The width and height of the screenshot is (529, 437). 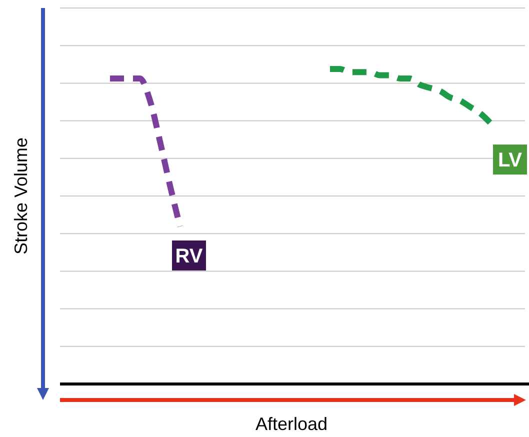 I want to click on series-label: RV, so click(x=189, y=257).